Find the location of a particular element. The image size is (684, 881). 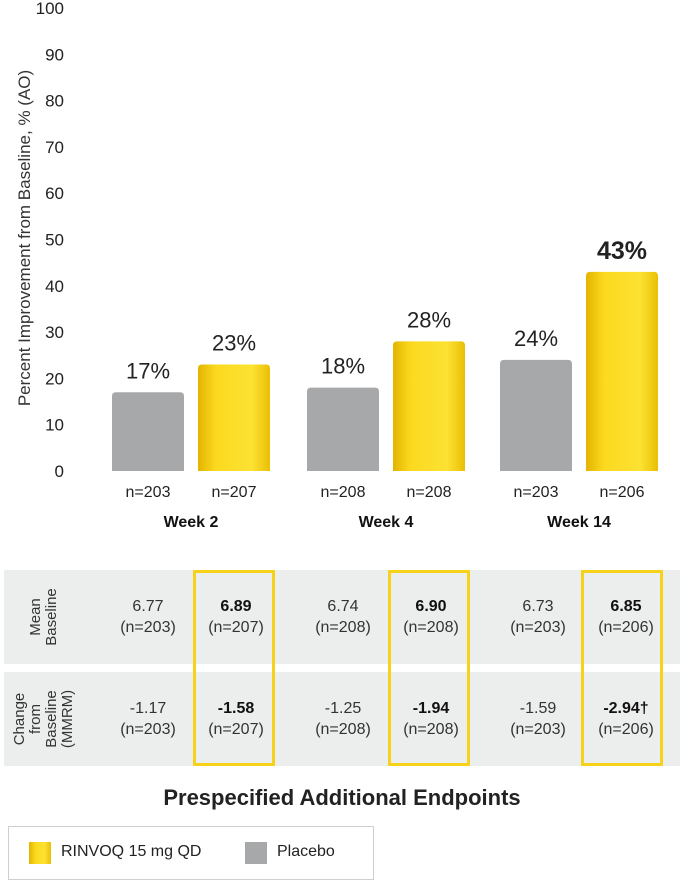

cell-value: -1.25 is located at coordinates (343, 708).